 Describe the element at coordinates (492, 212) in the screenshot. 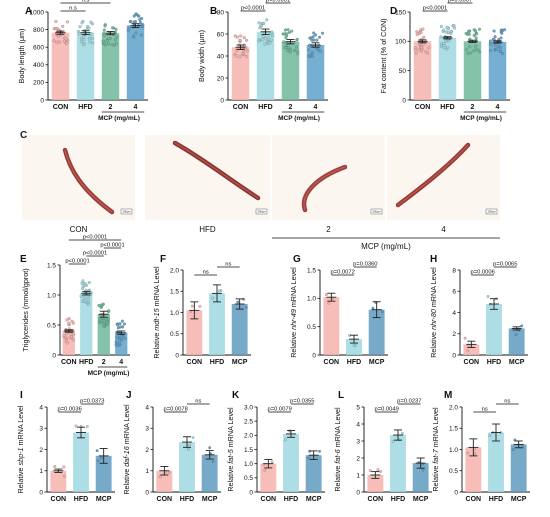

I see `scale-bar-label: 200μm` at that location.